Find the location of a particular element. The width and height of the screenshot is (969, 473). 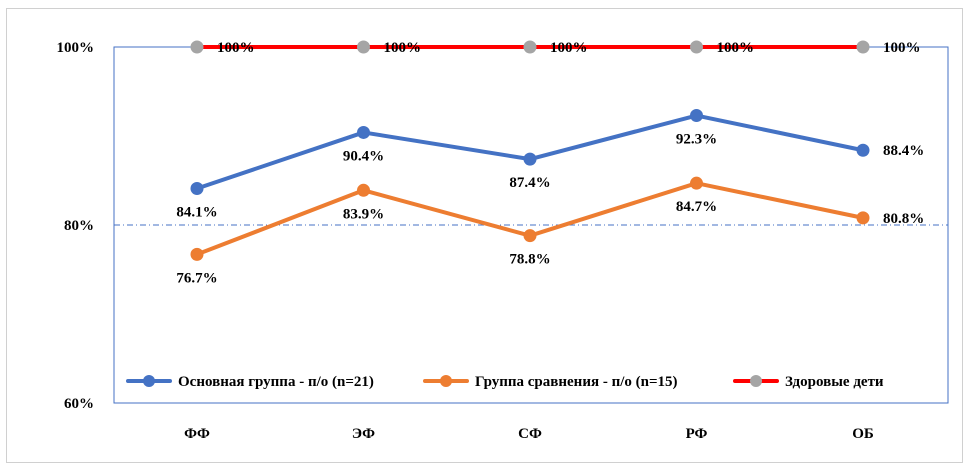

y-tick-label: 80% is located at coordinates (79, 226).